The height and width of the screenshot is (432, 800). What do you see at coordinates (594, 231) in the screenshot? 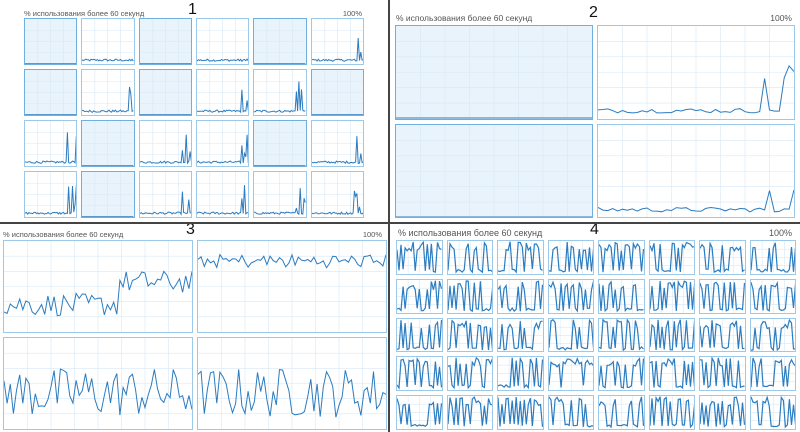
I see `panel-4-number: 4` at bounding box center [594, 231].